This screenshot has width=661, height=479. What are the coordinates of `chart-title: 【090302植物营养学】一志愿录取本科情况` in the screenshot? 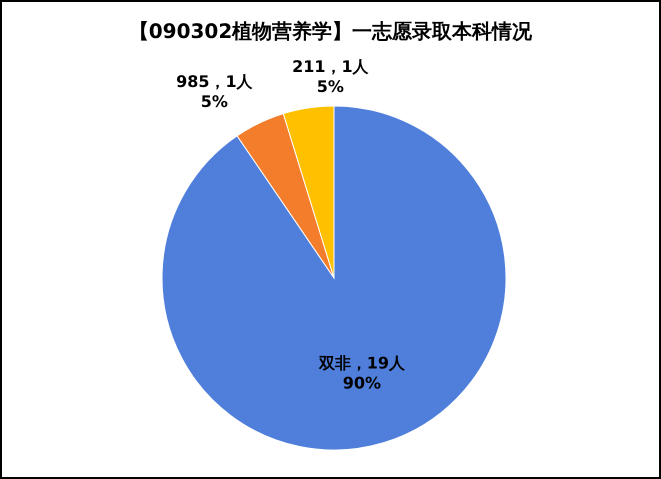 It's located at (331, 31).